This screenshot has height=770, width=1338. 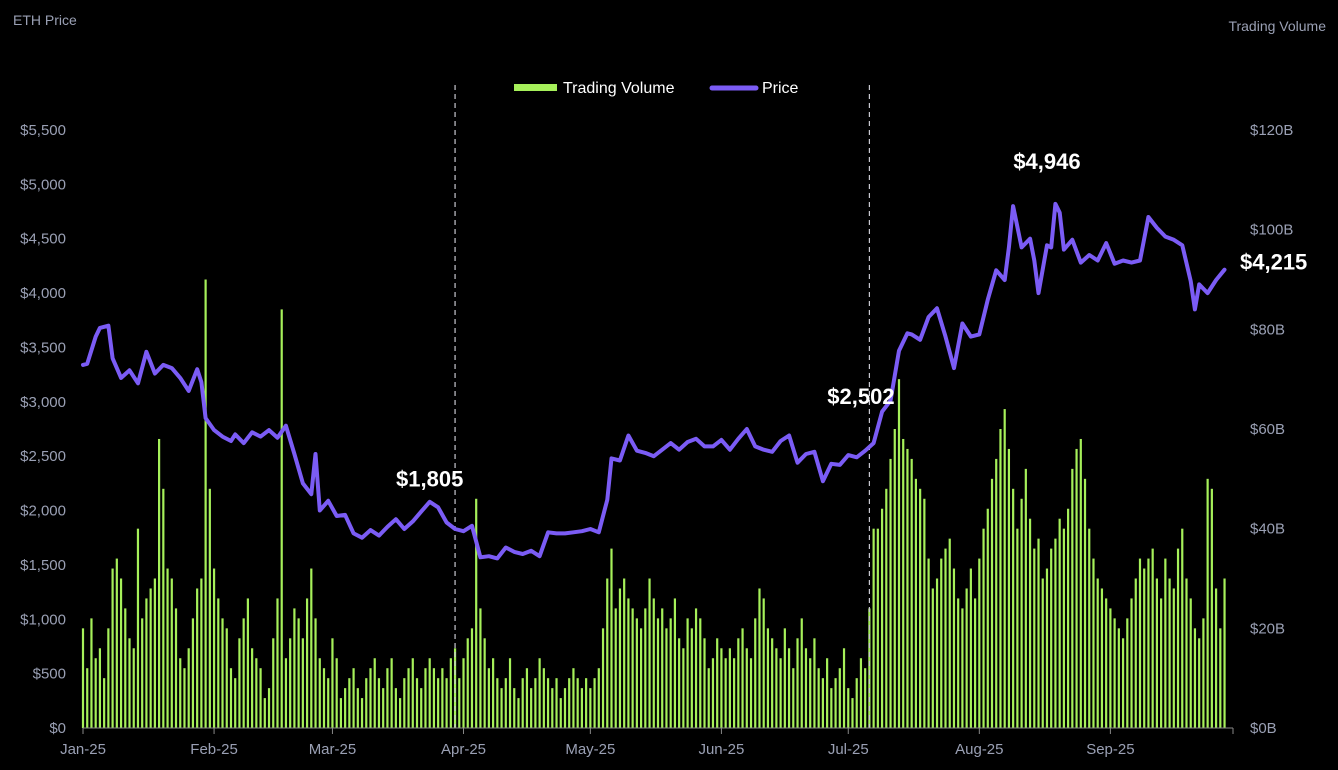 What do you see at coordinates (1263, 728) in the screenshot?
I see `right-tick-label: $0B` at bounding box center [1263, 728].